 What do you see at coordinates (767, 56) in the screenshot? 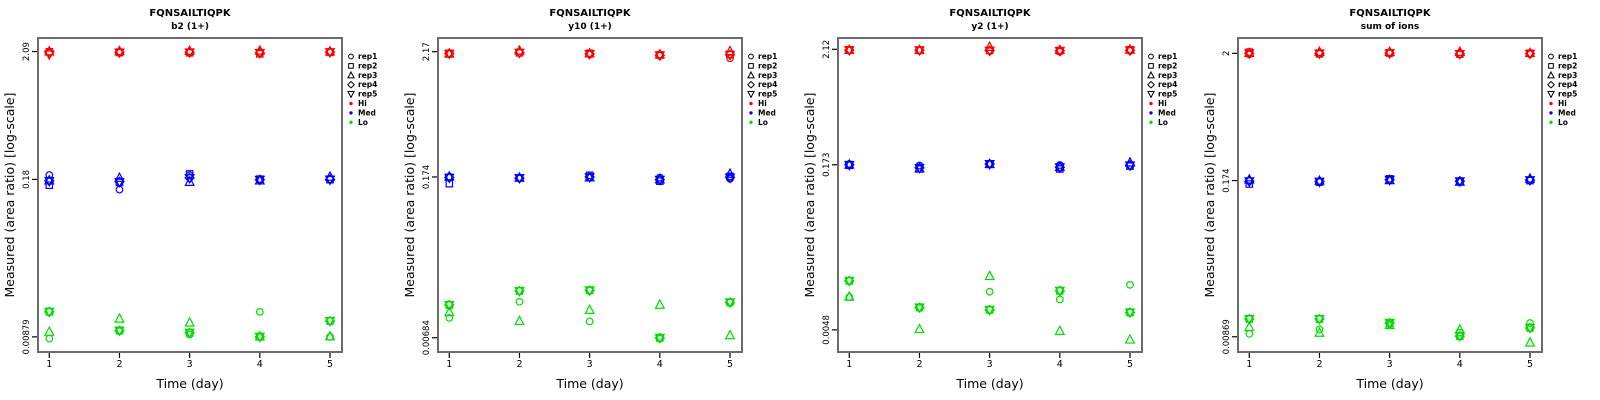
I see `legend-rep-label: rep1` at bounding box center [767, 56].